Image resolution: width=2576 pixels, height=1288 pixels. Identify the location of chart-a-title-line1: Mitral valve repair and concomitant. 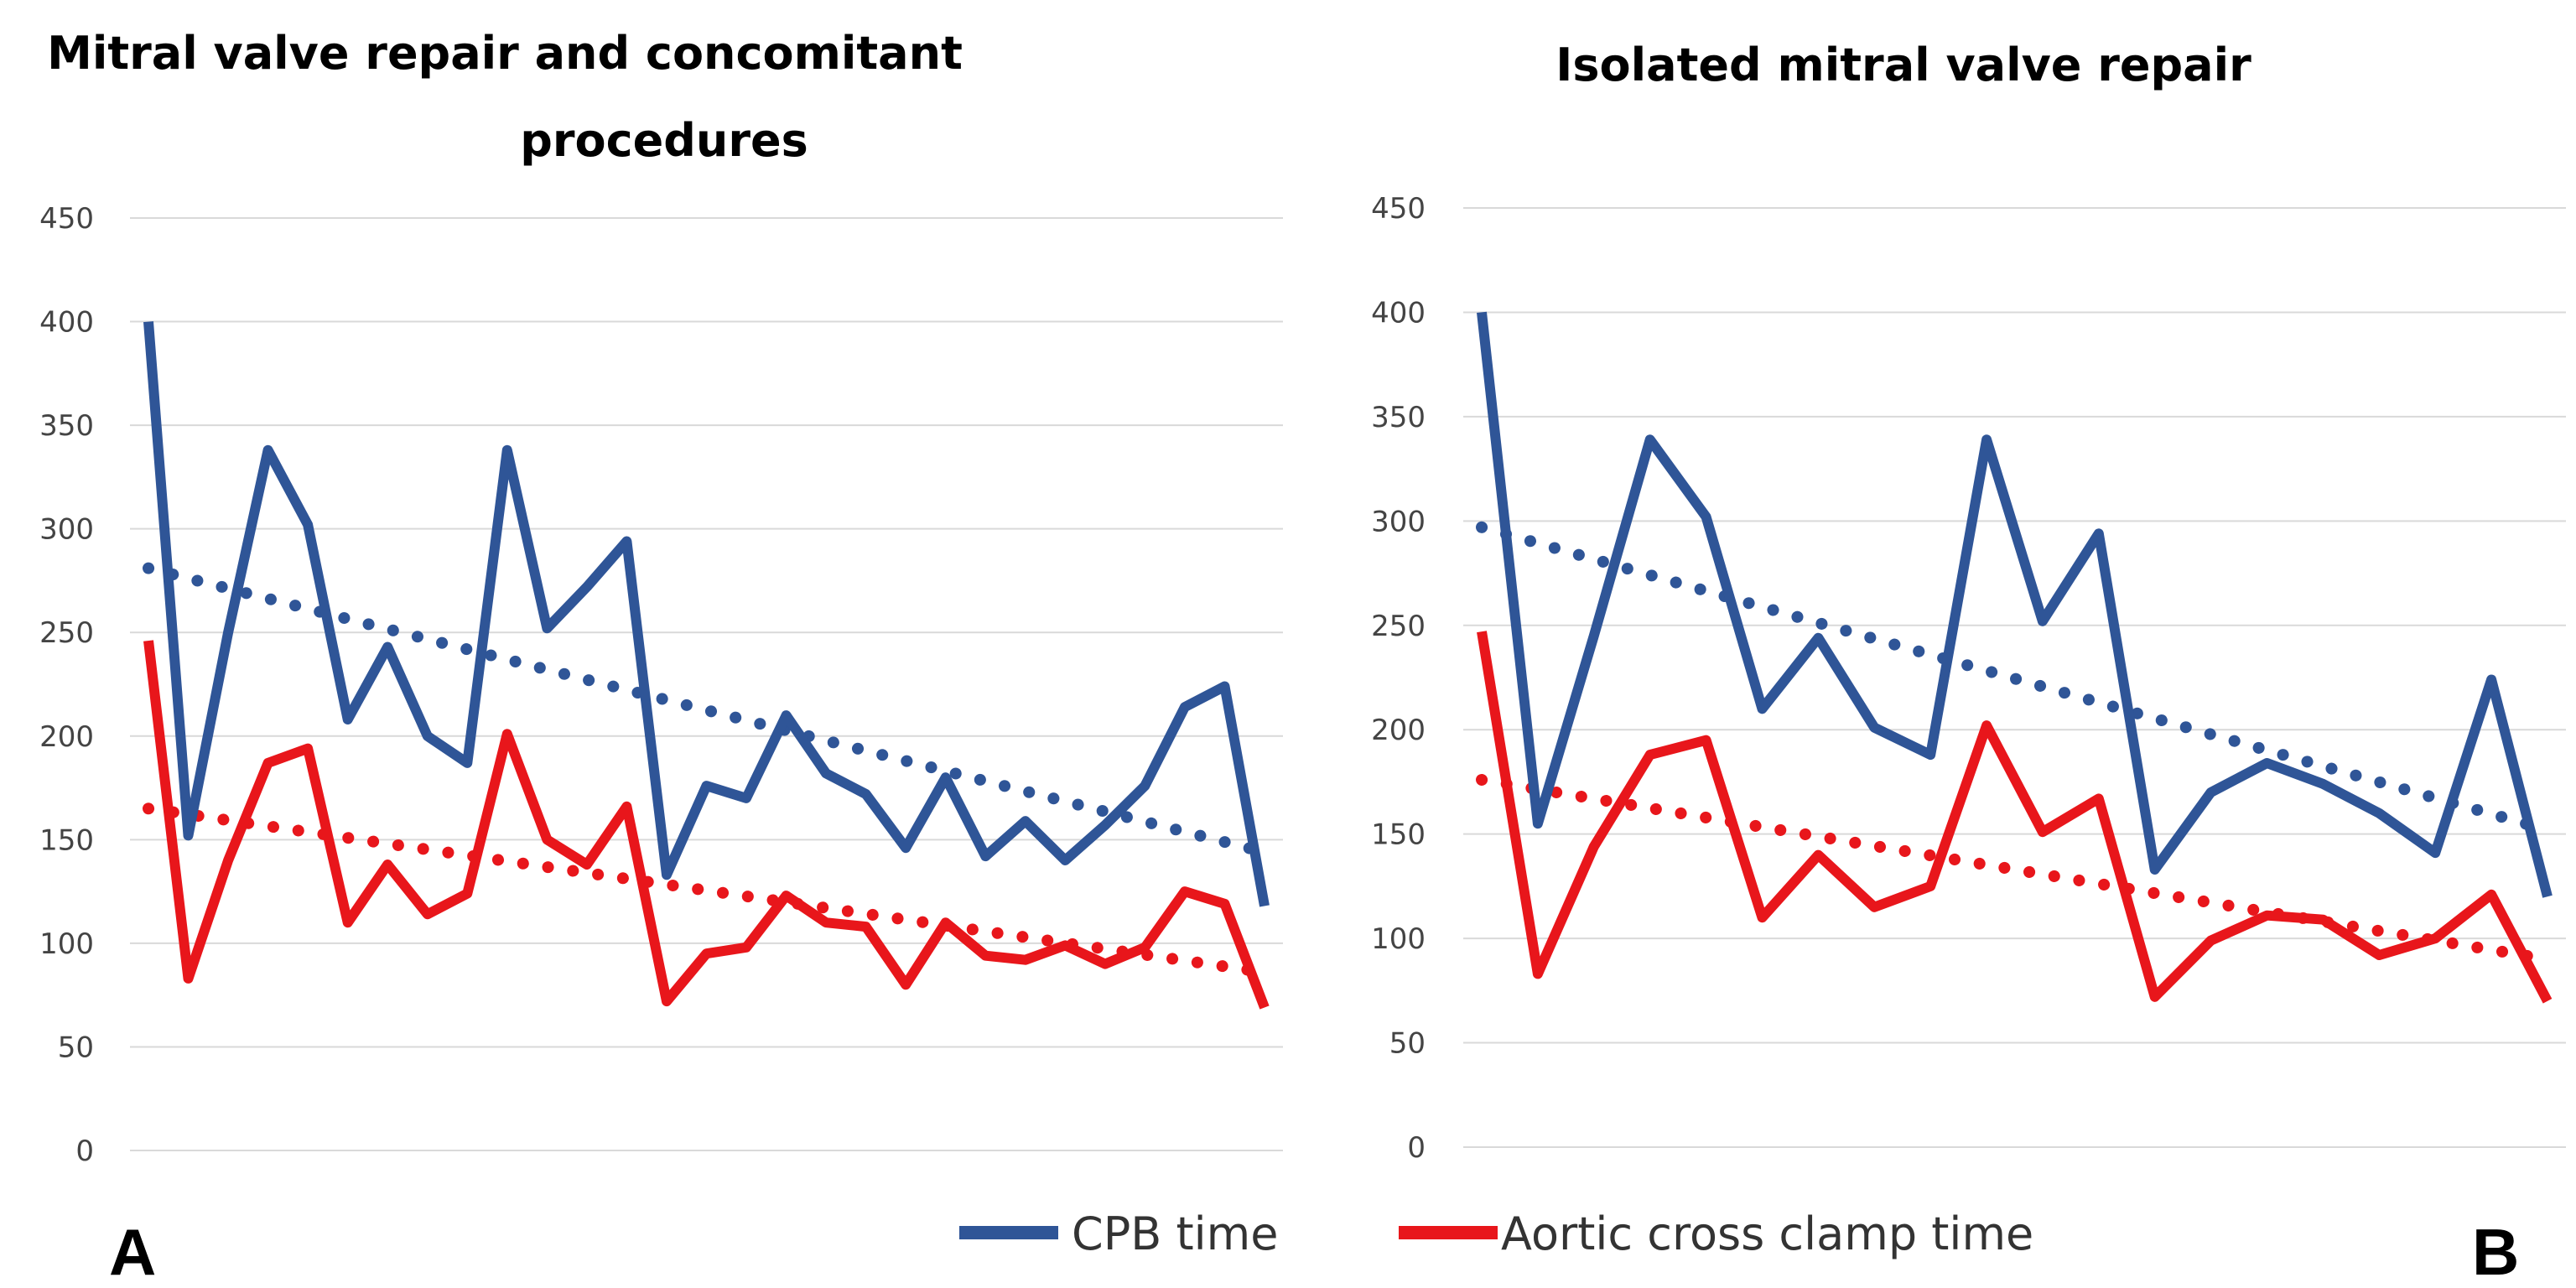
(505, 53).